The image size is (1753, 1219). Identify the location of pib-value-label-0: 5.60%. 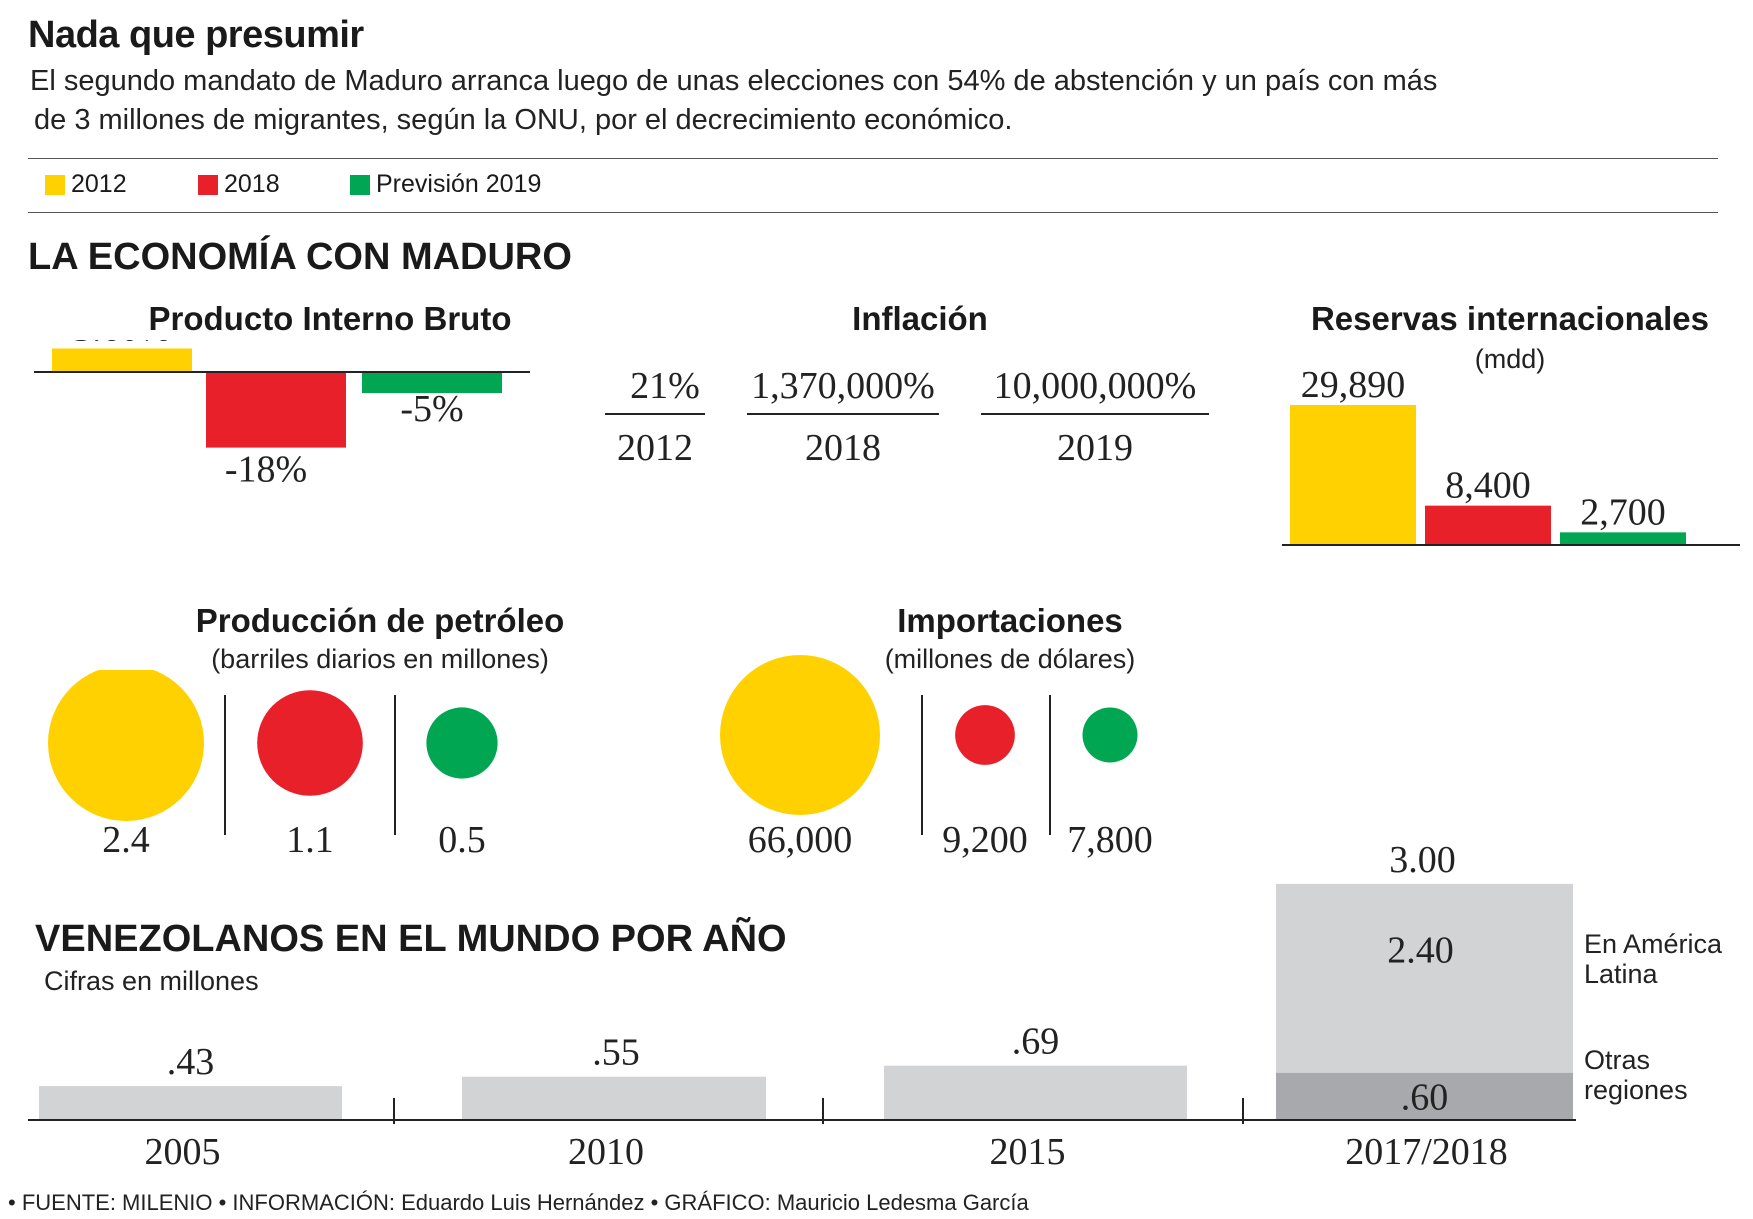
(122, 344).